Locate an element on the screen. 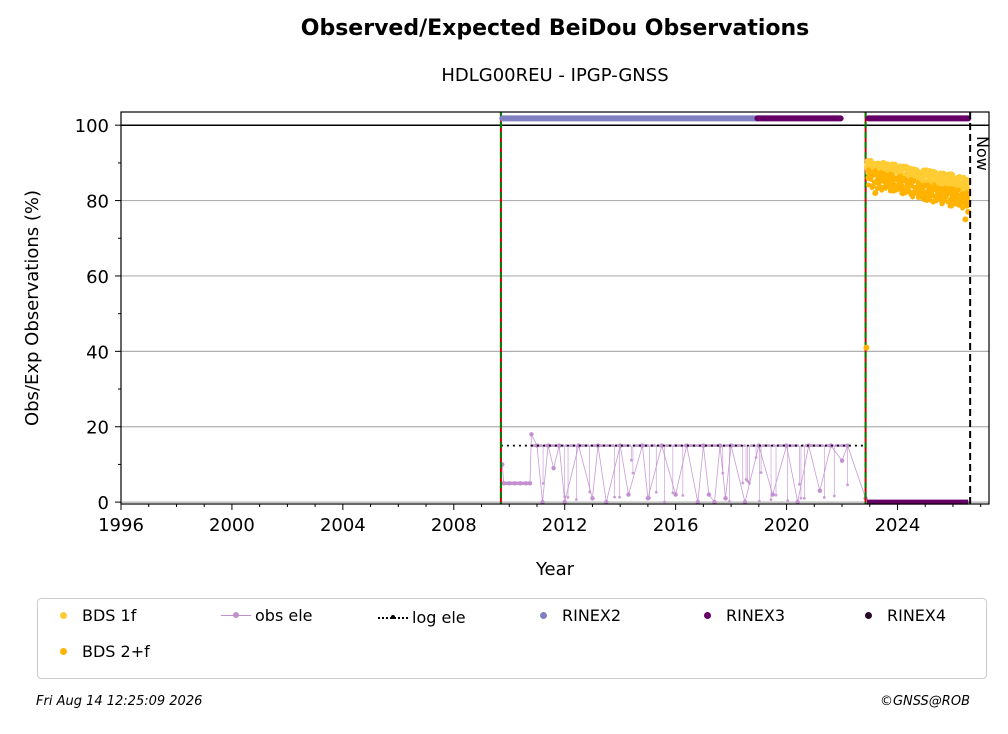 This screenshot has width=1008, height=734. legend-item-rinex2: RINEX2 is located at coordinates (574, 615).